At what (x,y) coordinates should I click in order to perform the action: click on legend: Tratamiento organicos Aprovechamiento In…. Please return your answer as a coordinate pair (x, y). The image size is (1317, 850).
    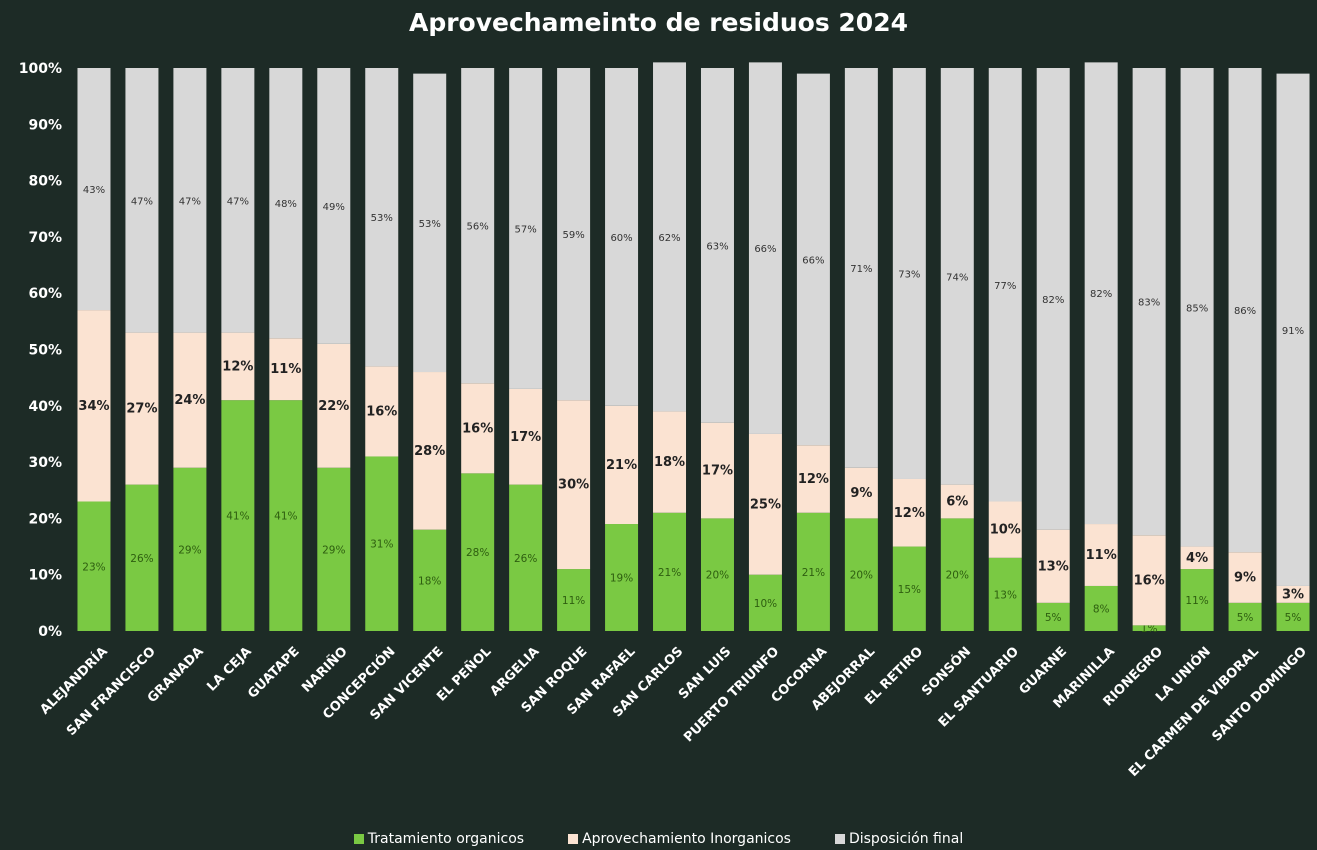
    Looking at the image, I should click on (658, 839).